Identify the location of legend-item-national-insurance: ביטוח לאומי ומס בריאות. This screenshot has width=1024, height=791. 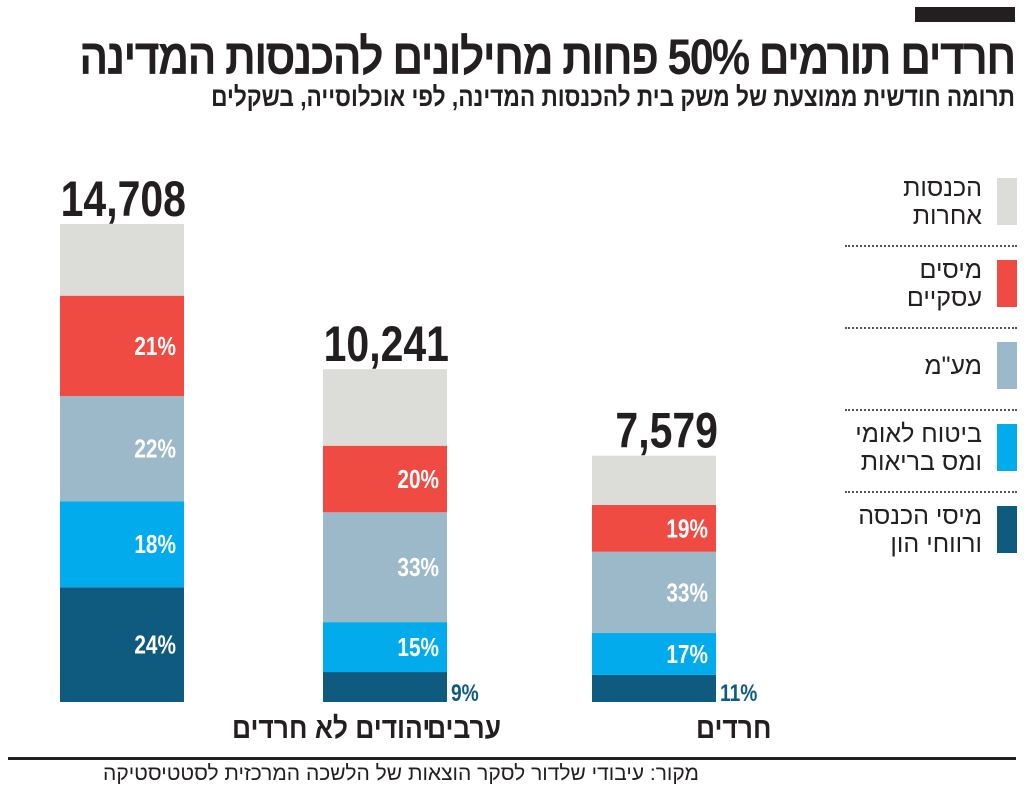
(931, 456).